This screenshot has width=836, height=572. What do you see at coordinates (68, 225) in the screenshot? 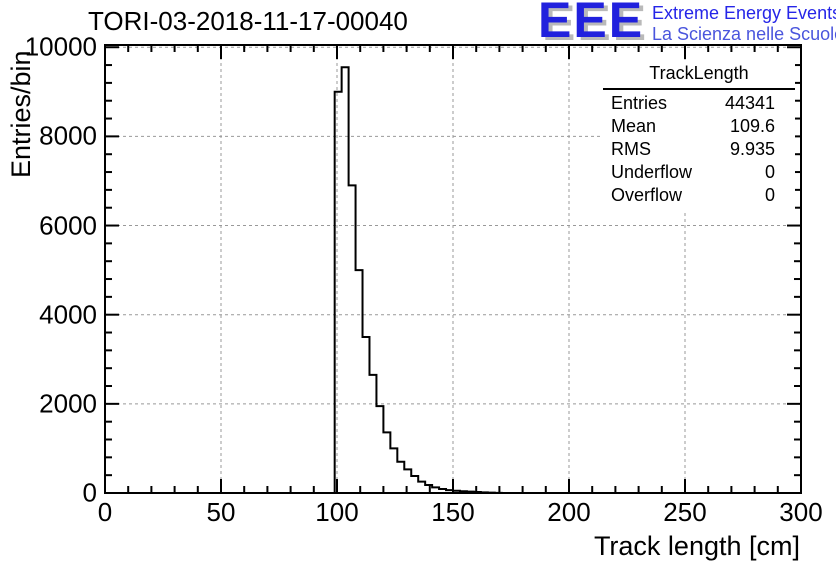
I see `y-tick-label: 6000` at bounding box center [68, 225].